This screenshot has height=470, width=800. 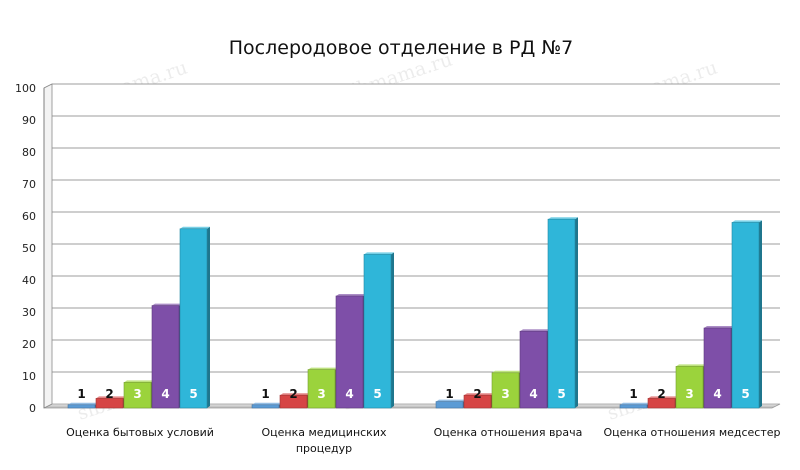 What do you see at coordinates (29, 184) in the screenshot?
I see `y-tick-label: 70` at bounding box center [29, 184].